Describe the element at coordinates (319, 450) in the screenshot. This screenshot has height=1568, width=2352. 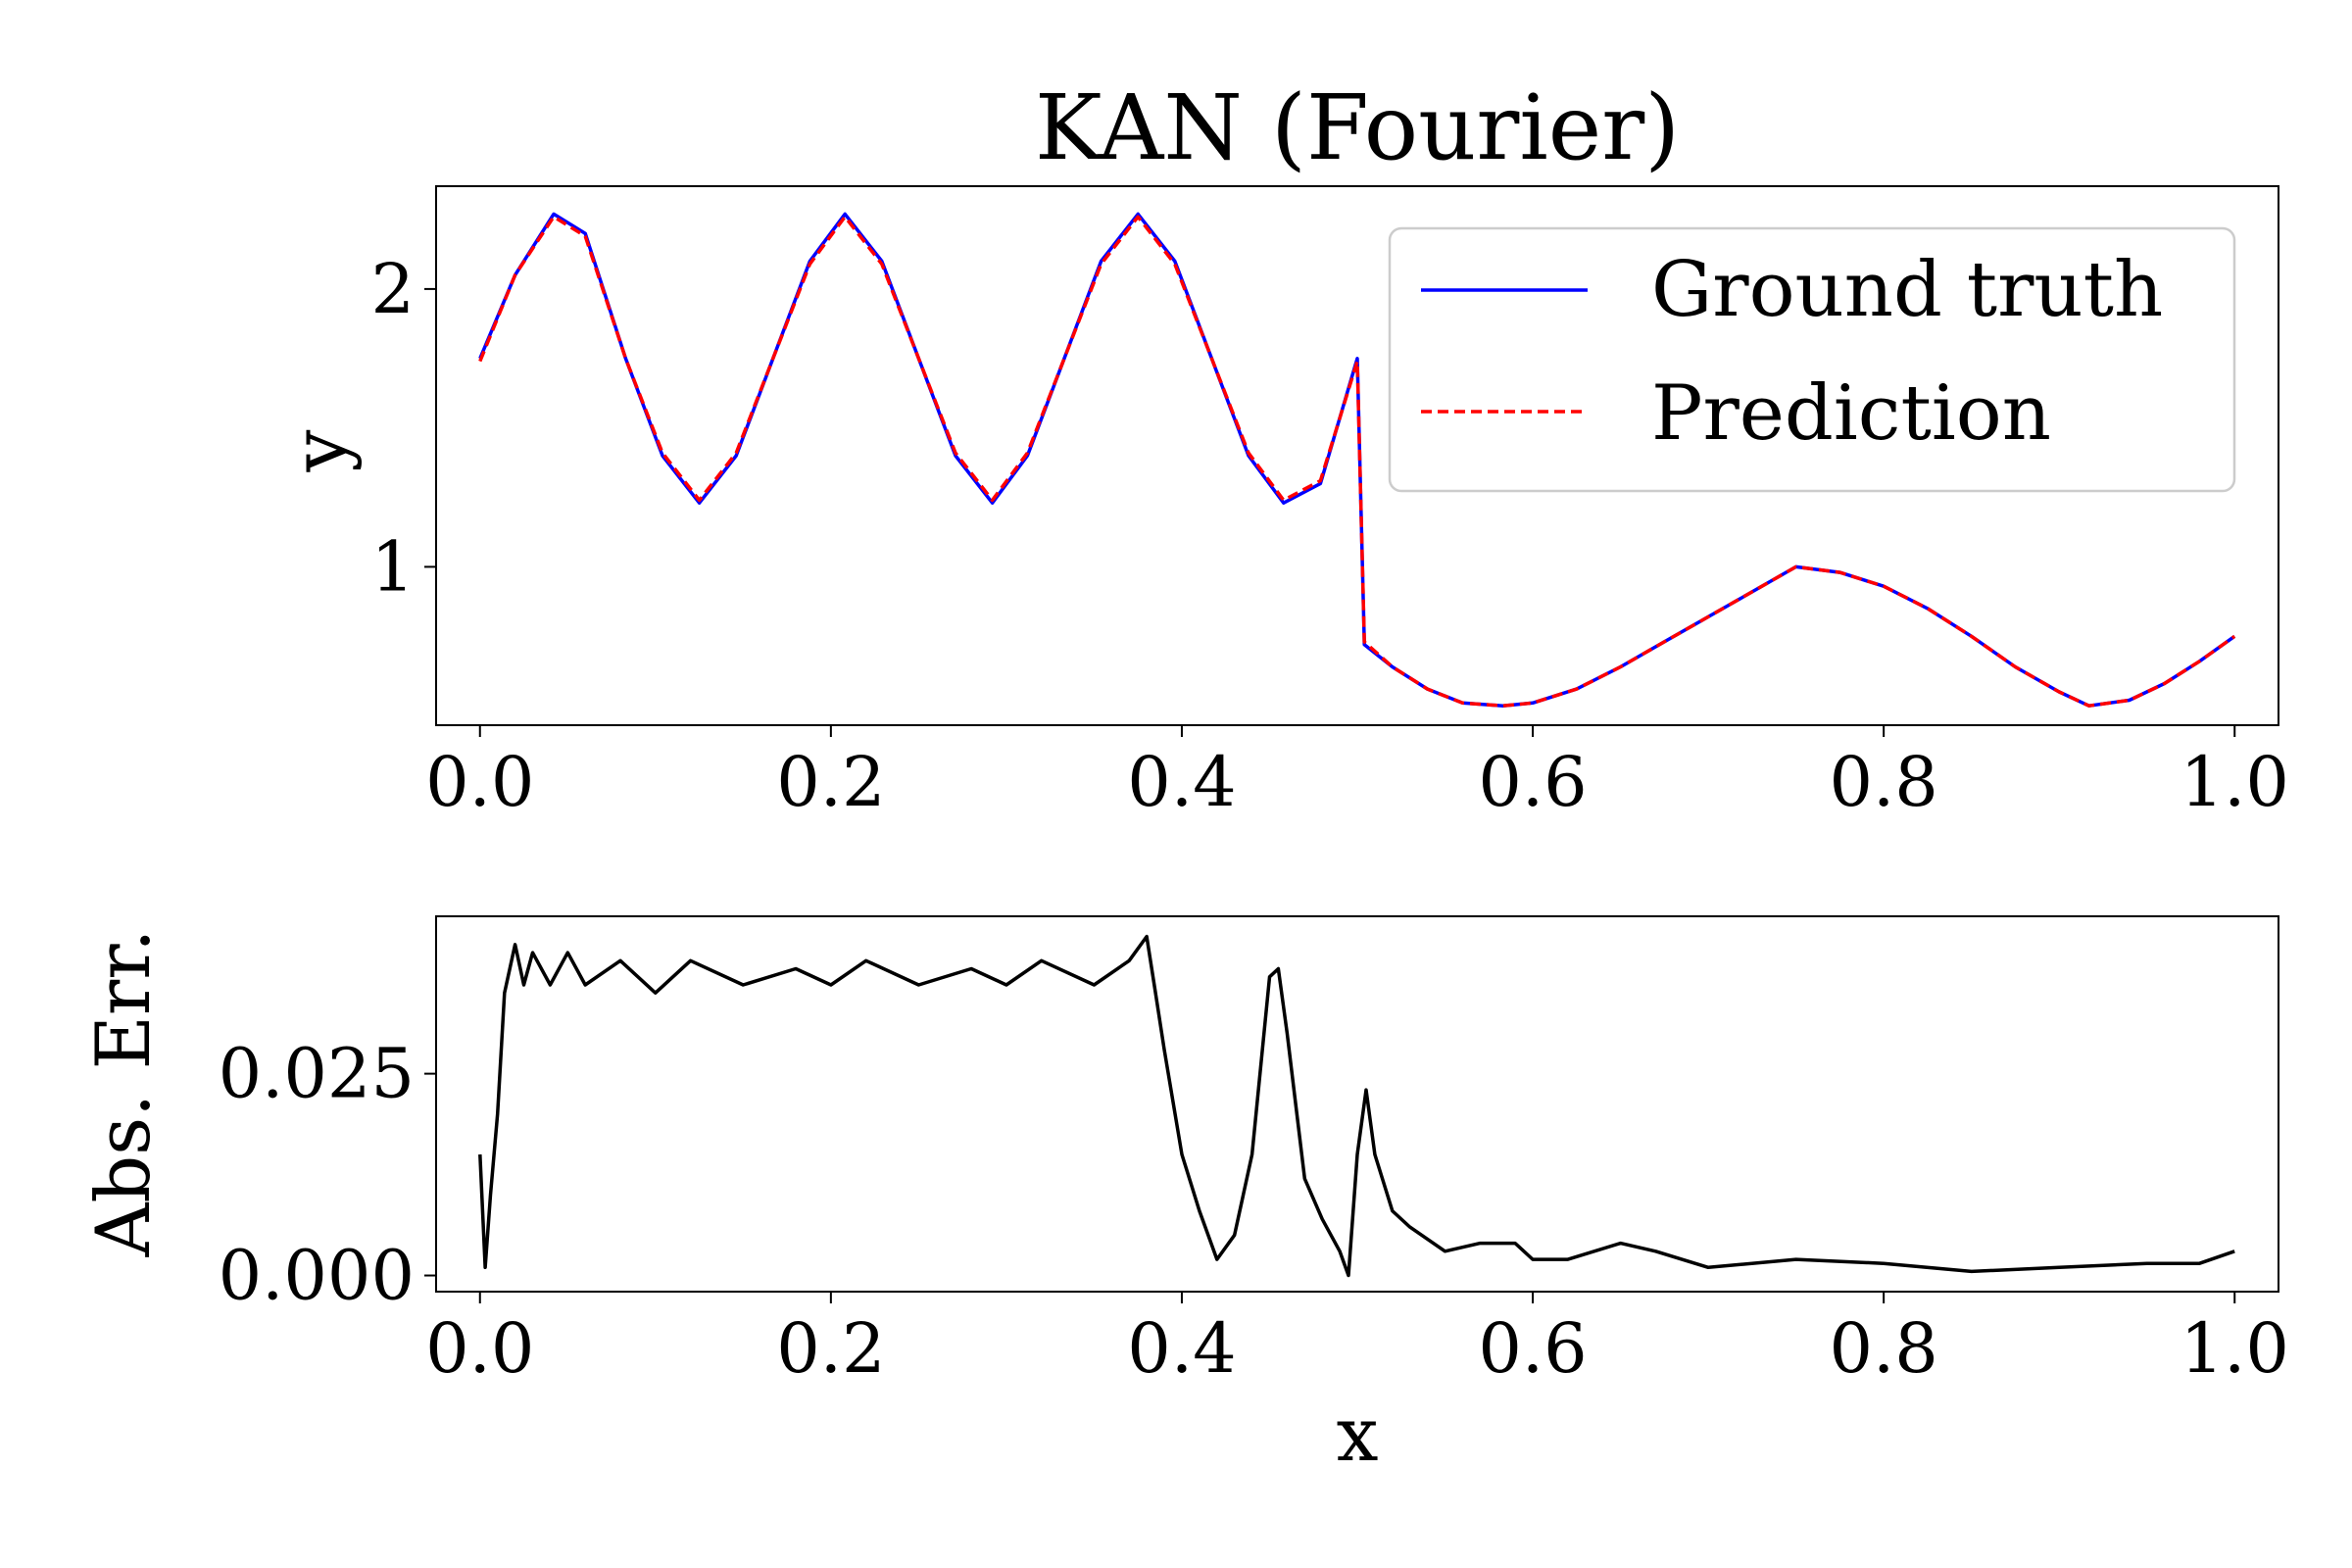
I see `top-y-axis-label: y` at that location.